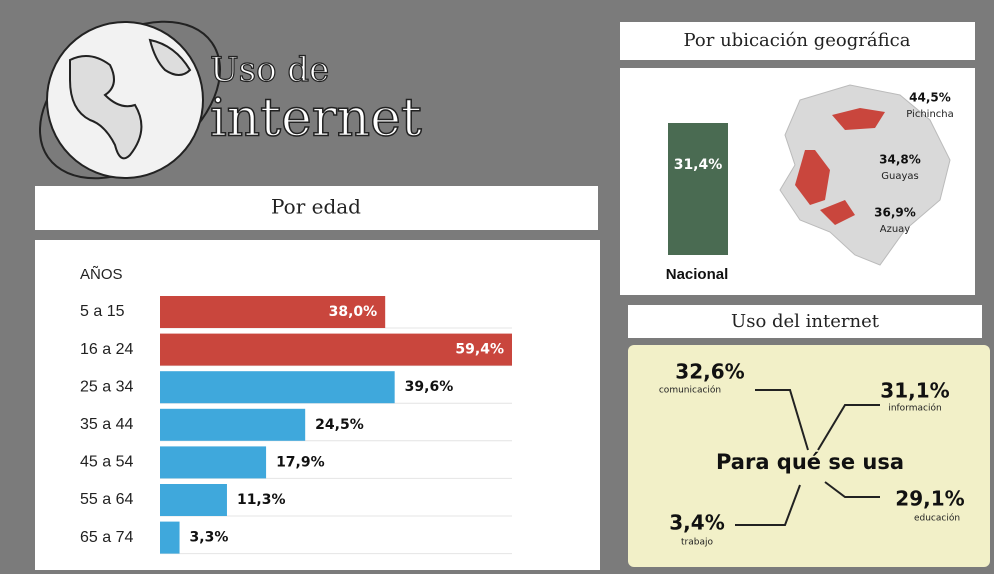 This screenshot has width=994, height=574. What do you see at coordinates (899, 176) in the screenshot?
I see `region-name: Guayas` at bounding box center [899, 176].